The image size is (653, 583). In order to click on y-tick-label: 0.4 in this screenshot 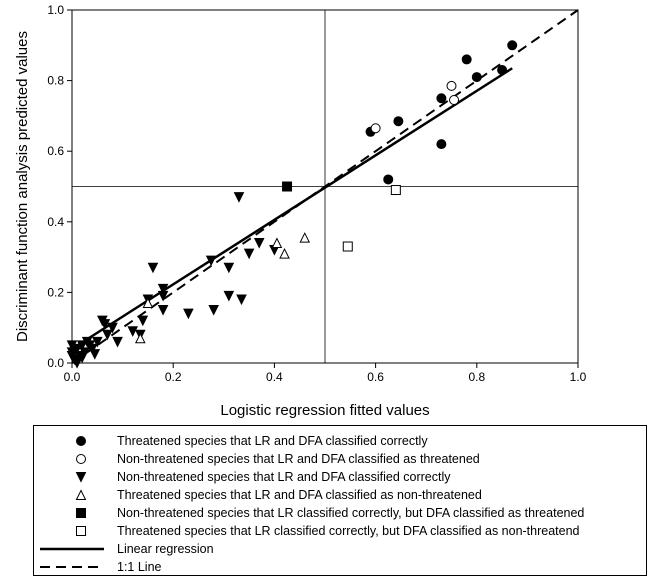, I will do `click(55, 222)`.